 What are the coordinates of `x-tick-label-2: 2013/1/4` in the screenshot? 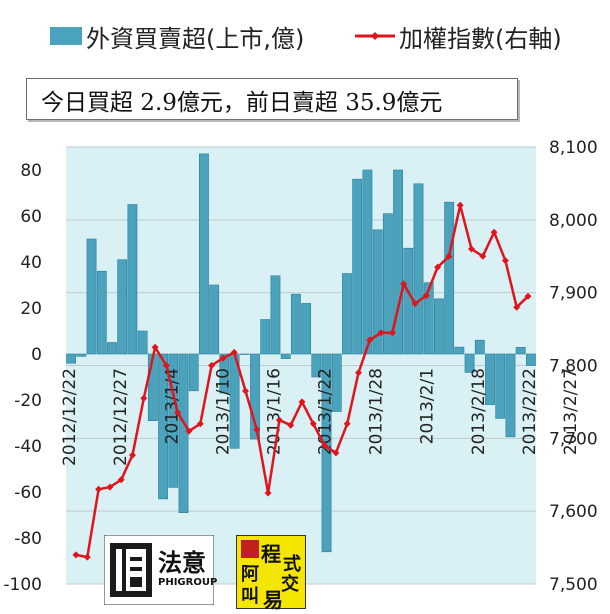 It's located at (172, 406).